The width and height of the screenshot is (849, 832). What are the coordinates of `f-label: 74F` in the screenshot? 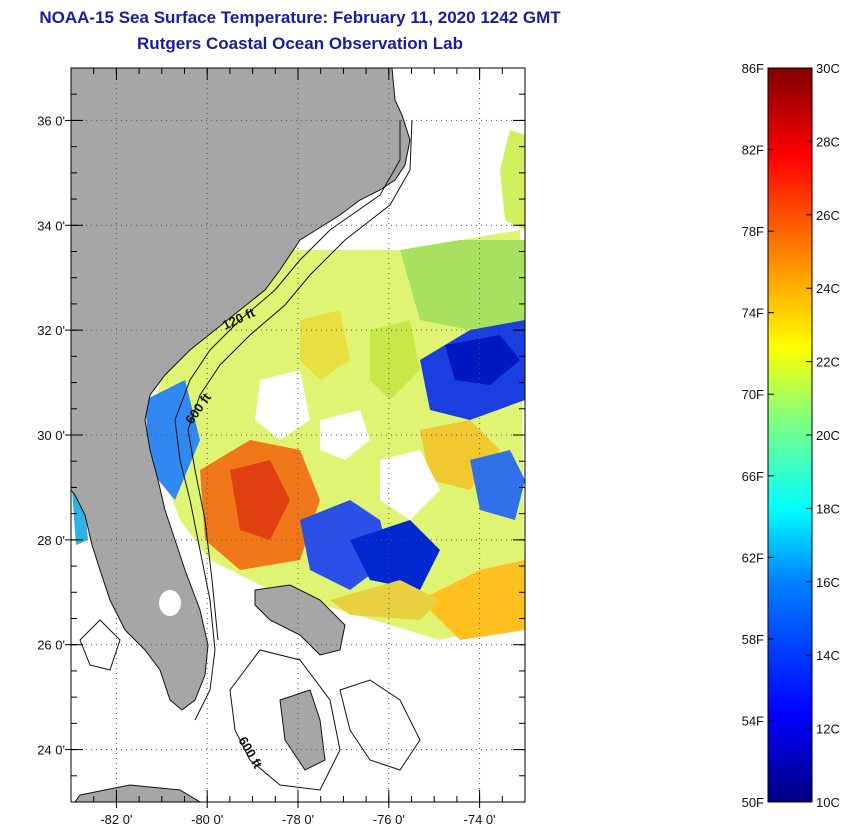 It's located at (753, 313).